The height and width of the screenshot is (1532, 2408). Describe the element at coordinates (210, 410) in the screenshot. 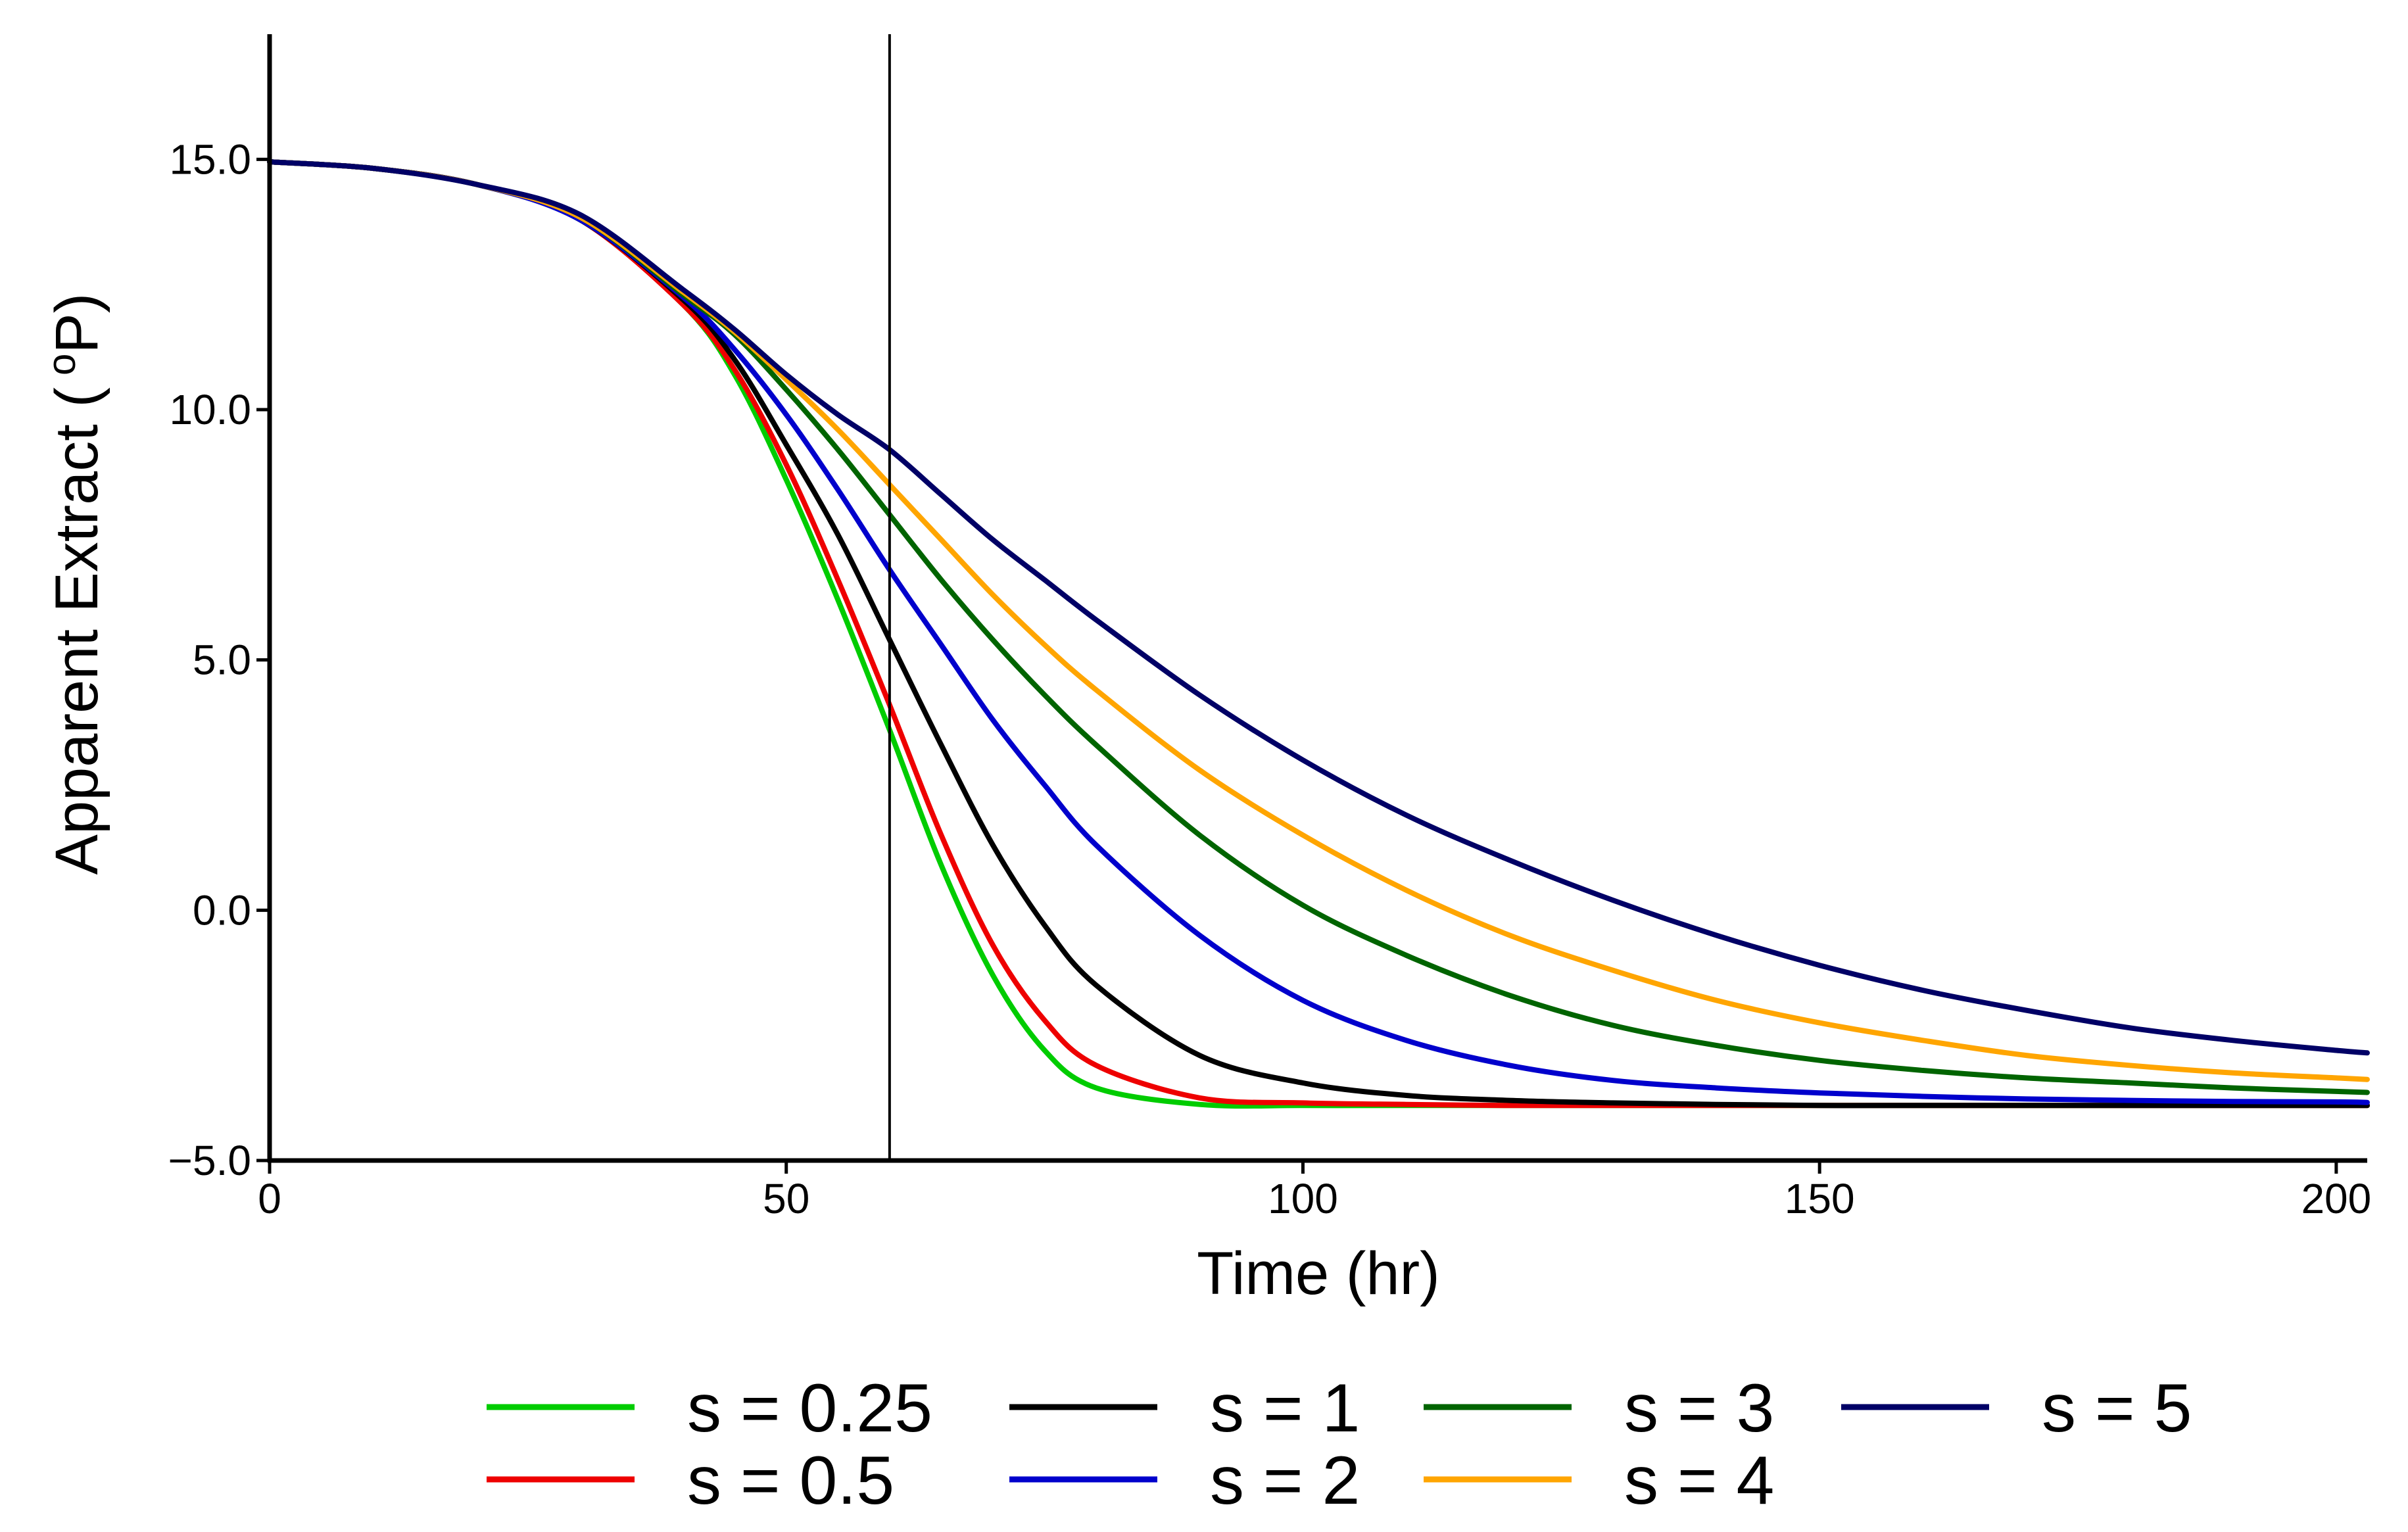

I see `y-tick-label: 10.0` at that location.